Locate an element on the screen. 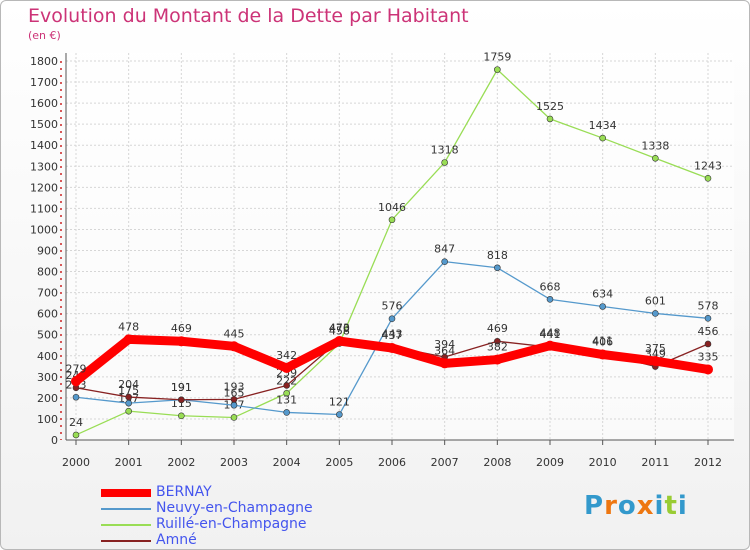 The height and width of the screenshot is (550, 750). x-tick-label: 2011 is located at coordinates (655, 462).